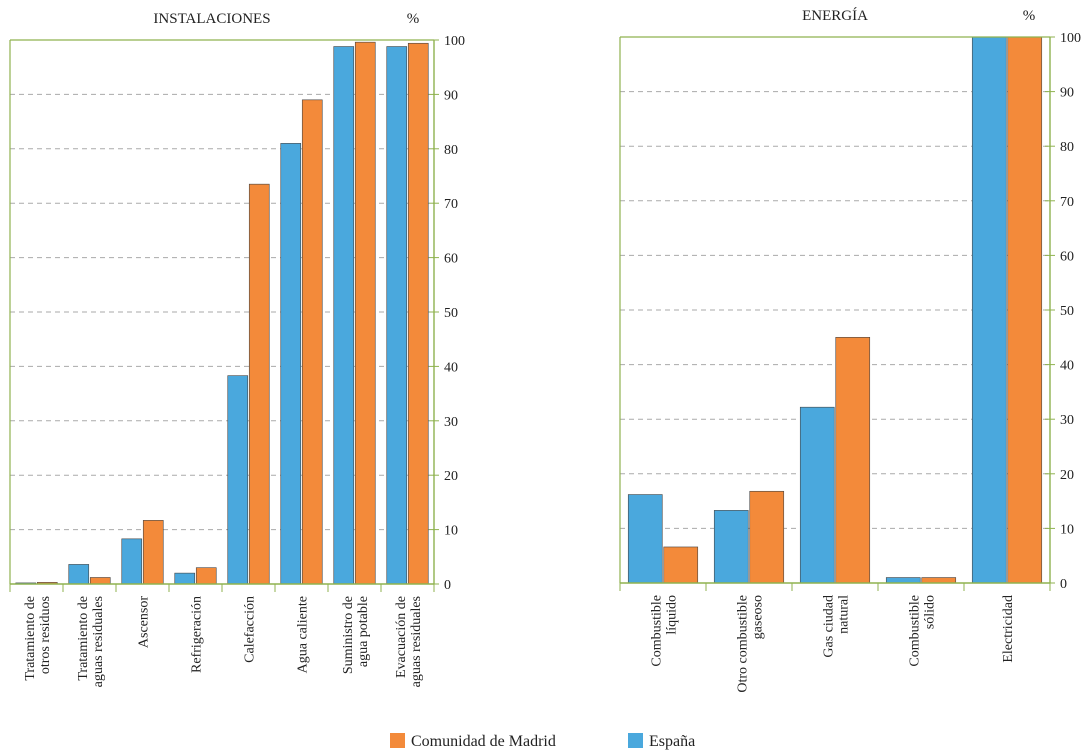  What do you see at coordinates (397, 740) in the screenshot?
I see `legend-swatch-madrid` at bounding box center [397, 740].